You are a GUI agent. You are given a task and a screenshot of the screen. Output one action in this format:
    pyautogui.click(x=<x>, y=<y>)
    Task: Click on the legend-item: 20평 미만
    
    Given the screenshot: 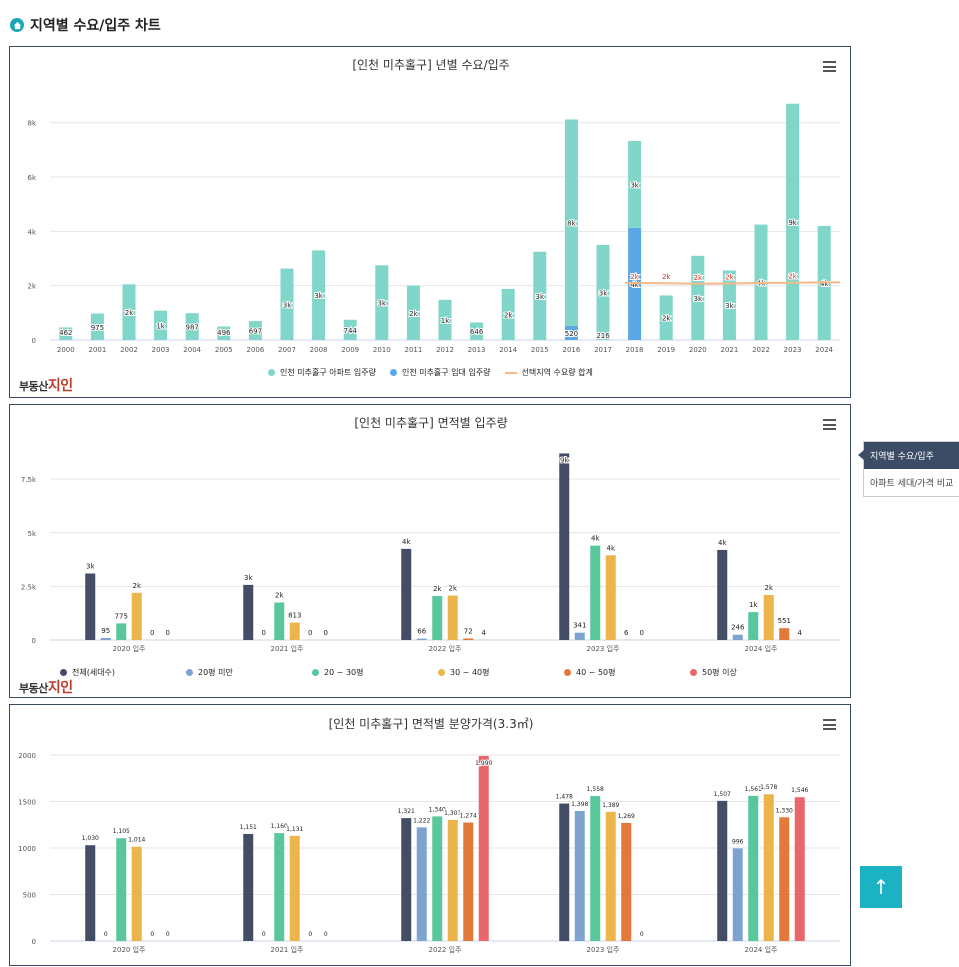 What is the action you would take?
    pyautogui.click(x=249, y=672)
    